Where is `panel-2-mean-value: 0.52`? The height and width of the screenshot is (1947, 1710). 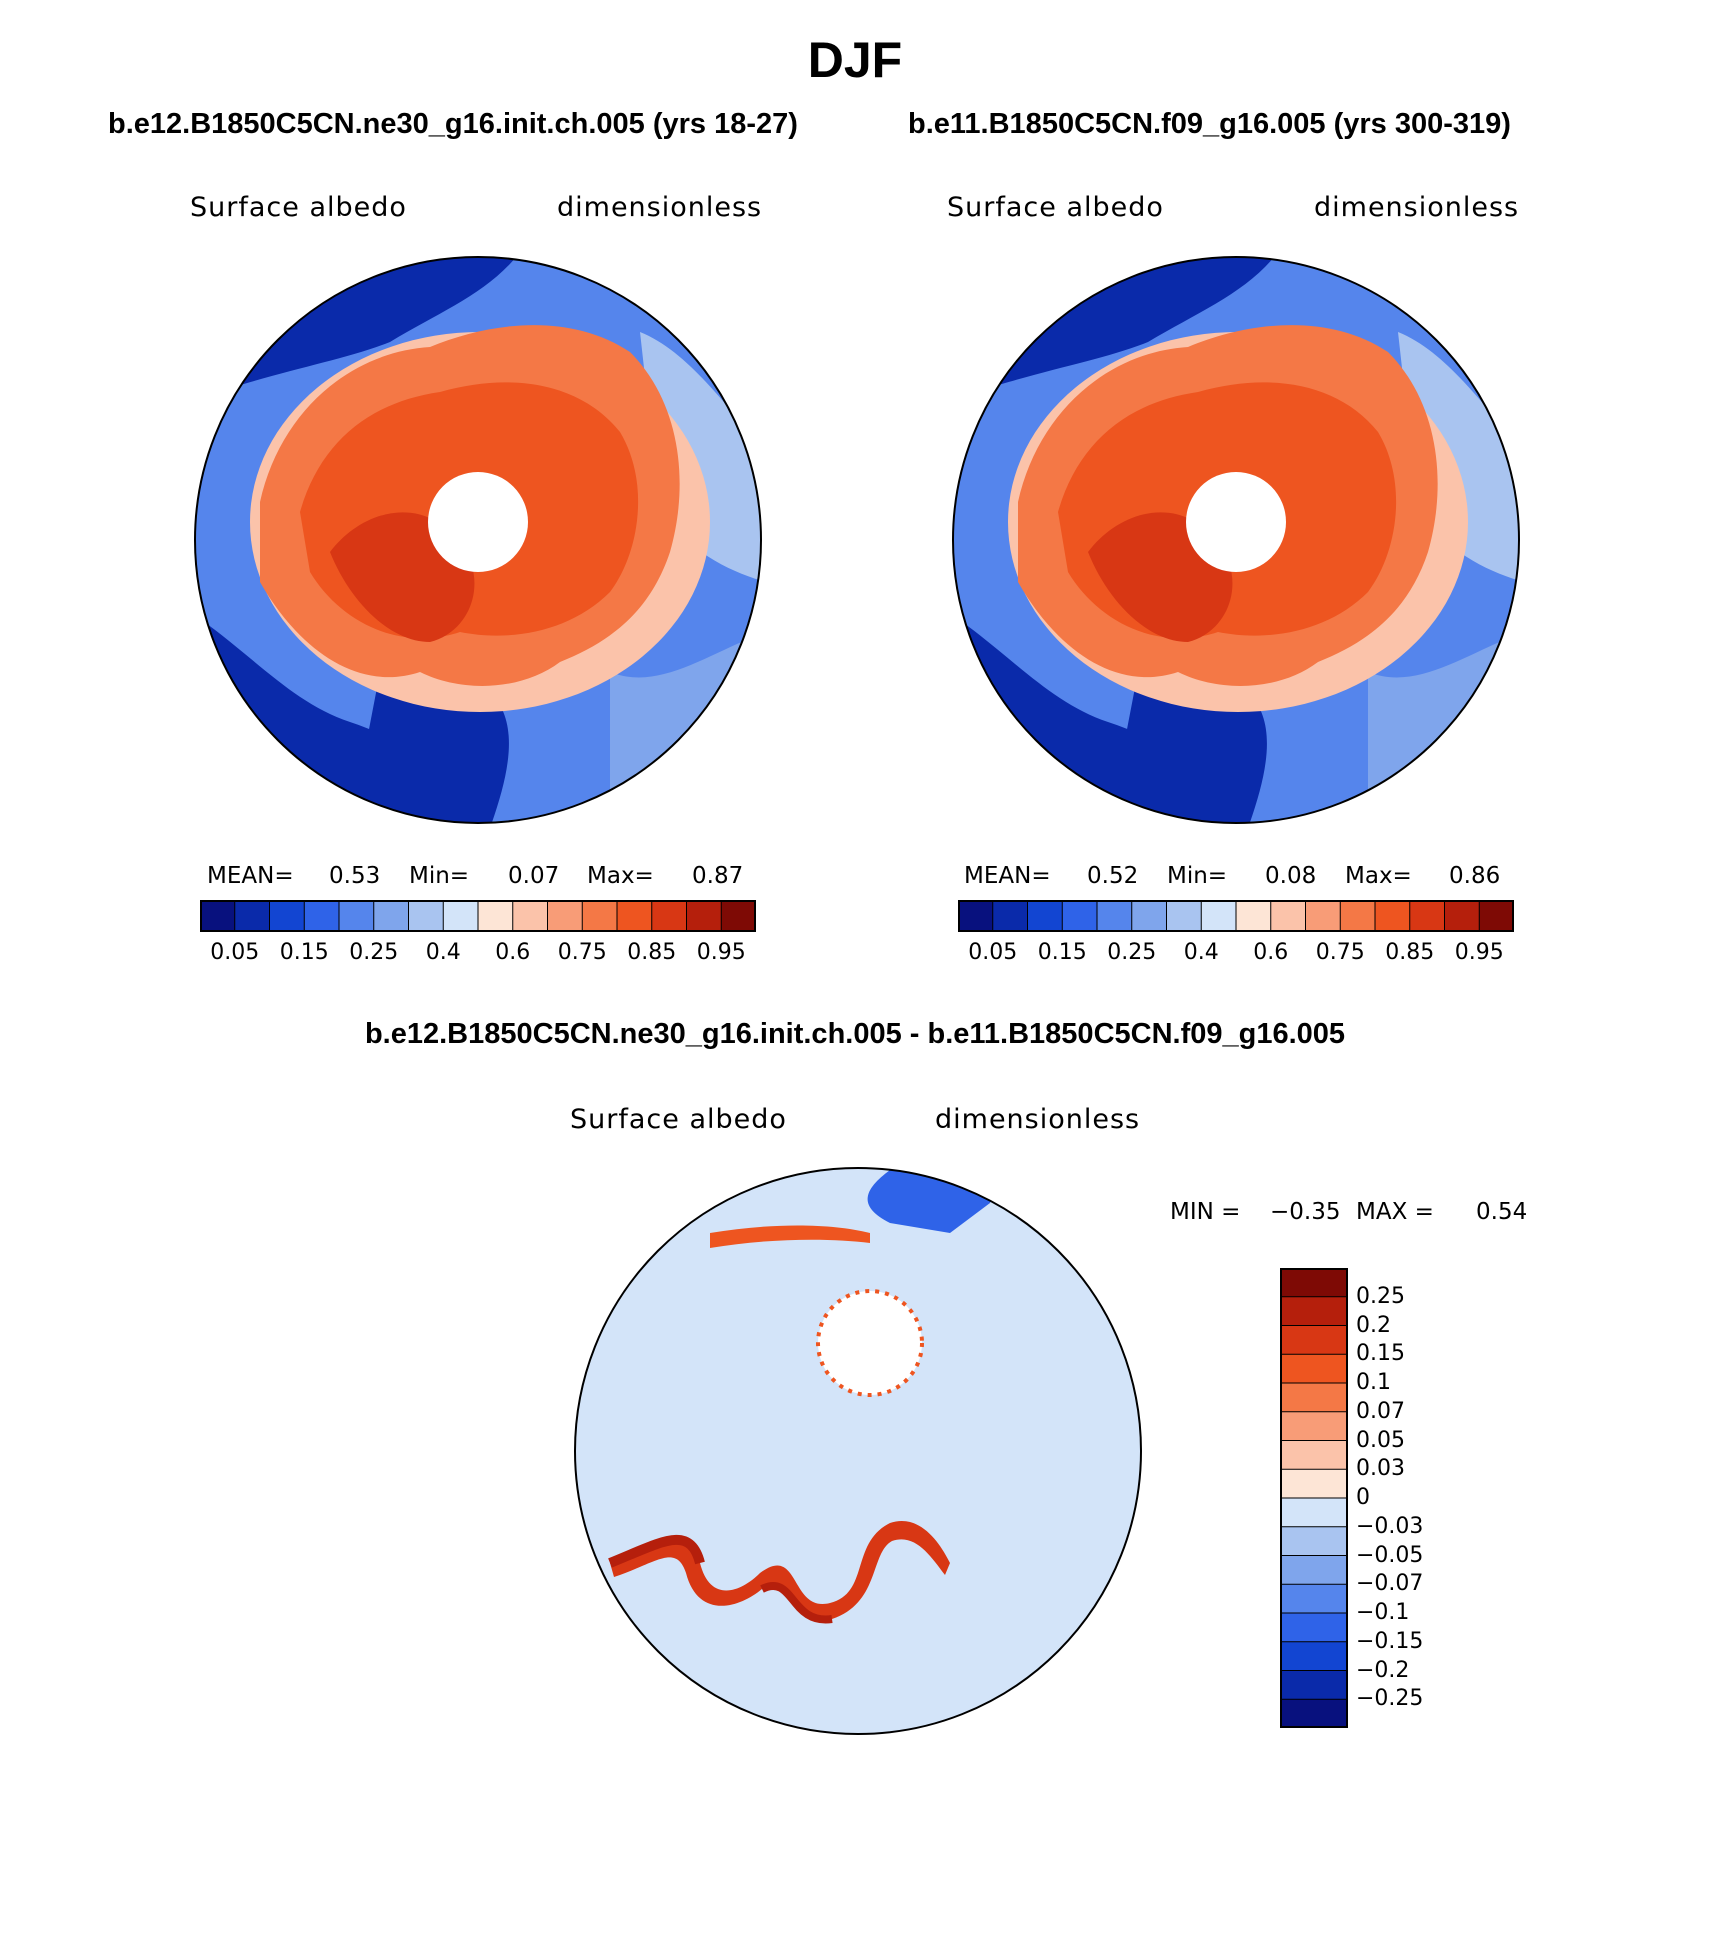
panel-2-mean-value: 0.52 is located at coordinates (1113, 876).